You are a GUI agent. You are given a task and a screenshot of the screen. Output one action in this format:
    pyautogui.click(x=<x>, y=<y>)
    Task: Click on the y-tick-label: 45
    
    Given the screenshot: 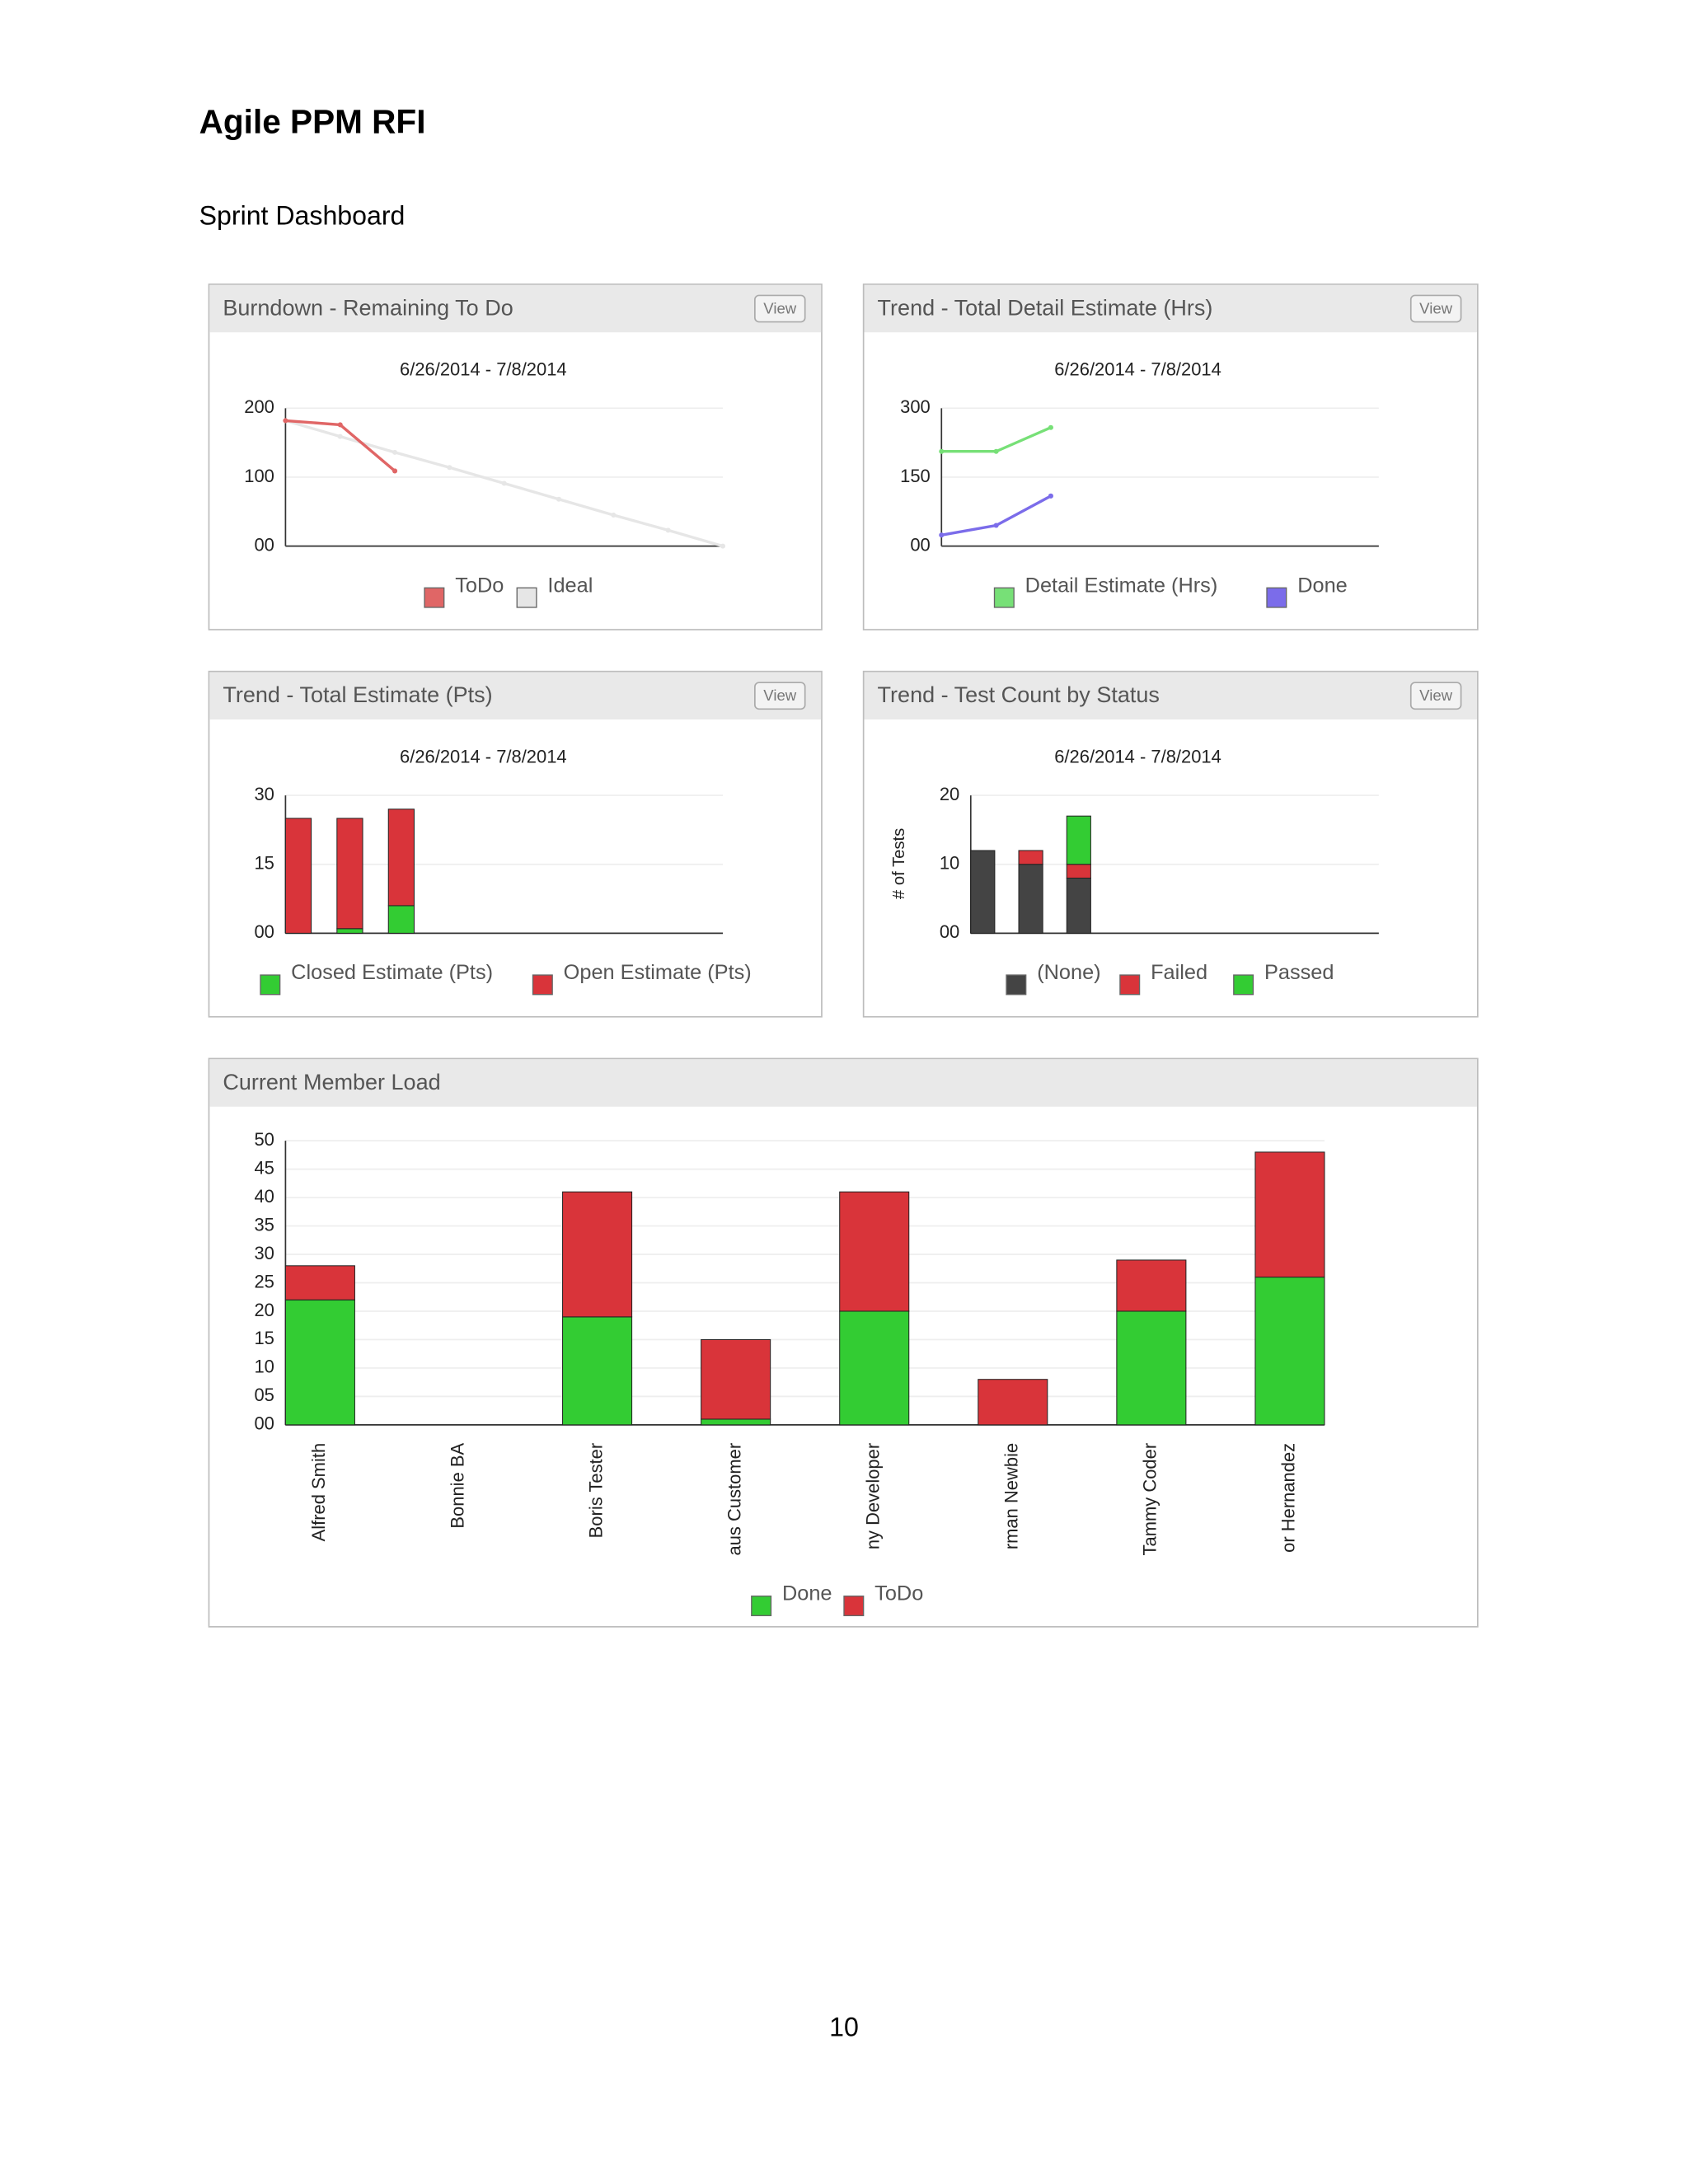 What is the action you would take?
    pyautogui.click(x=264, y=1167)
    